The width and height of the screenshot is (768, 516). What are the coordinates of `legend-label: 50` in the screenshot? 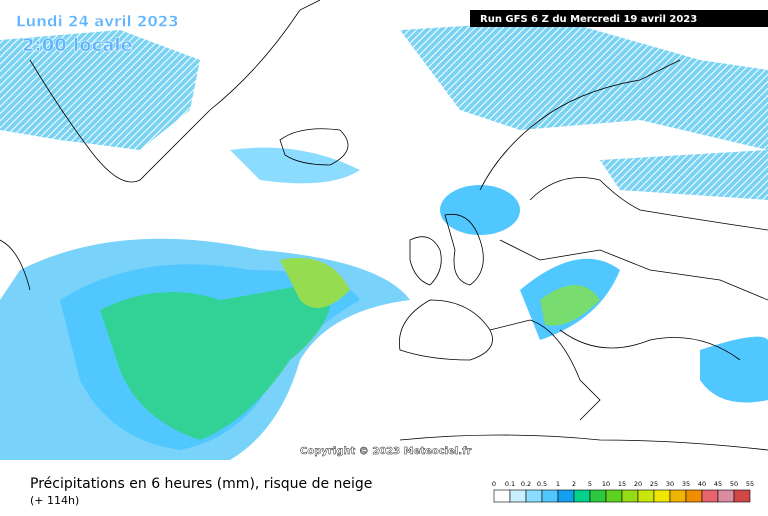 It's located at (734, 484).